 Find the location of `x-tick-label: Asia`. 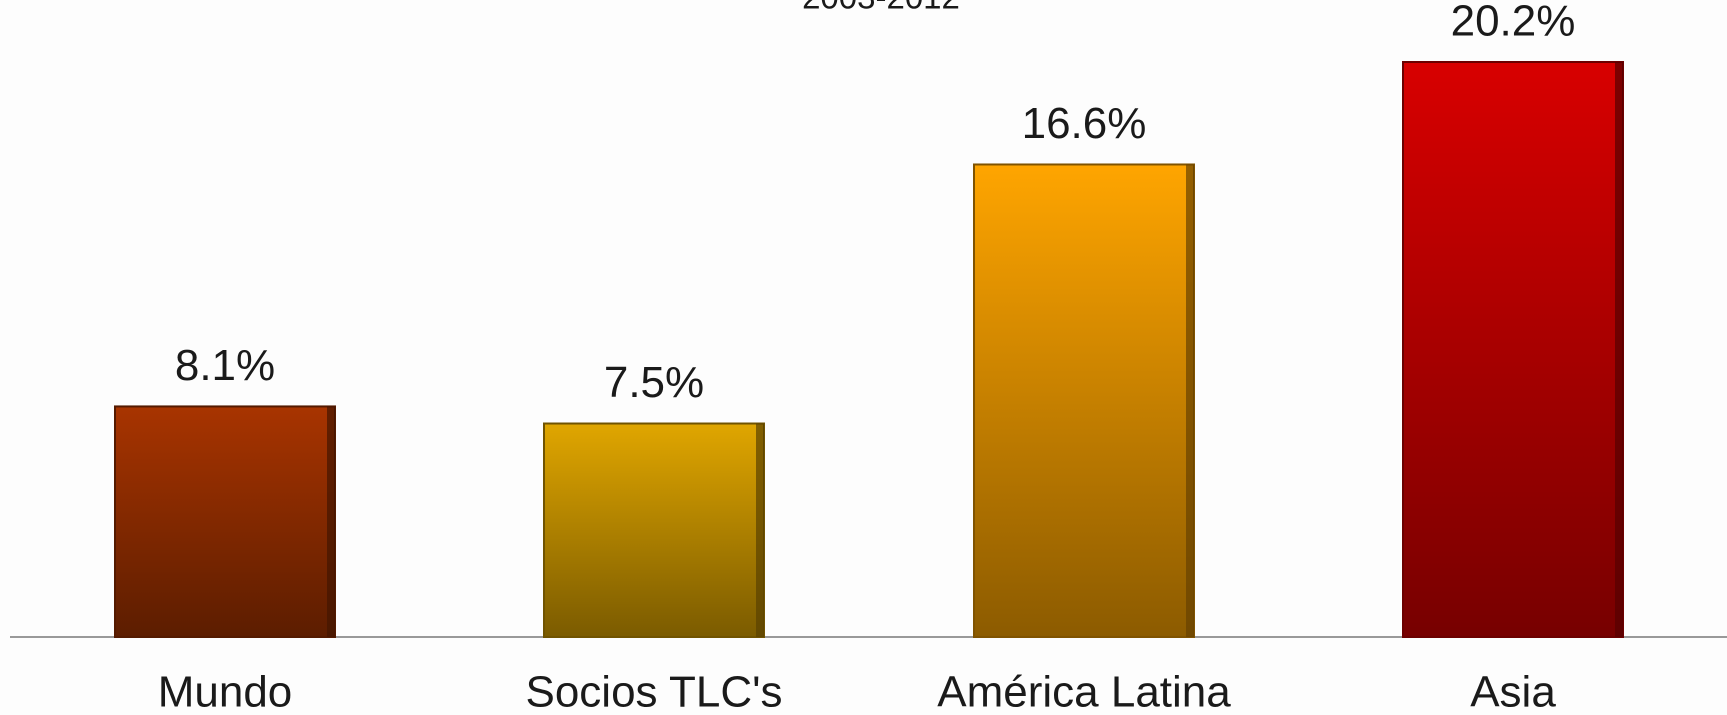

x-tick-label: Asia is located at coordinates (1513, 691).